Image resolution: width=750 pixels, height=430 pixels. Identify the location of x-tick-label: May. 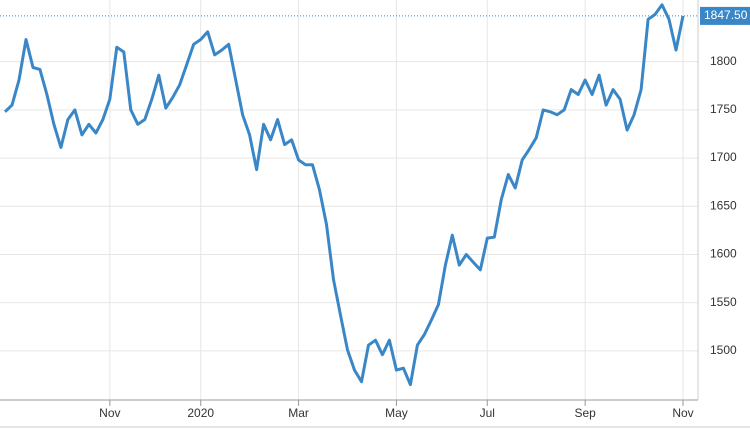
(396, 413).